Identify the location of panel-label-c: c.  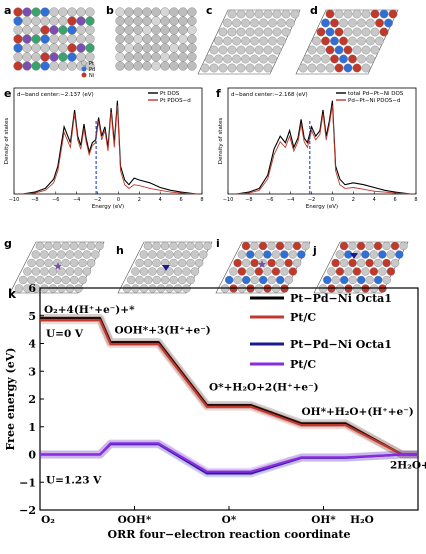
(209, 10).